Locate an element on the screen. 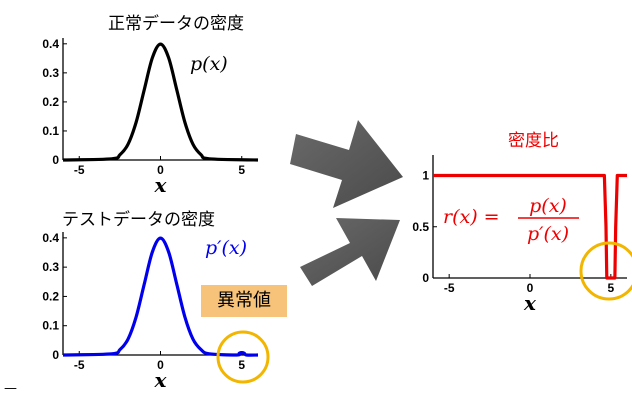 This screenshot has height=396, width=632. arrow-bottom is located at coordinates (350, 252).